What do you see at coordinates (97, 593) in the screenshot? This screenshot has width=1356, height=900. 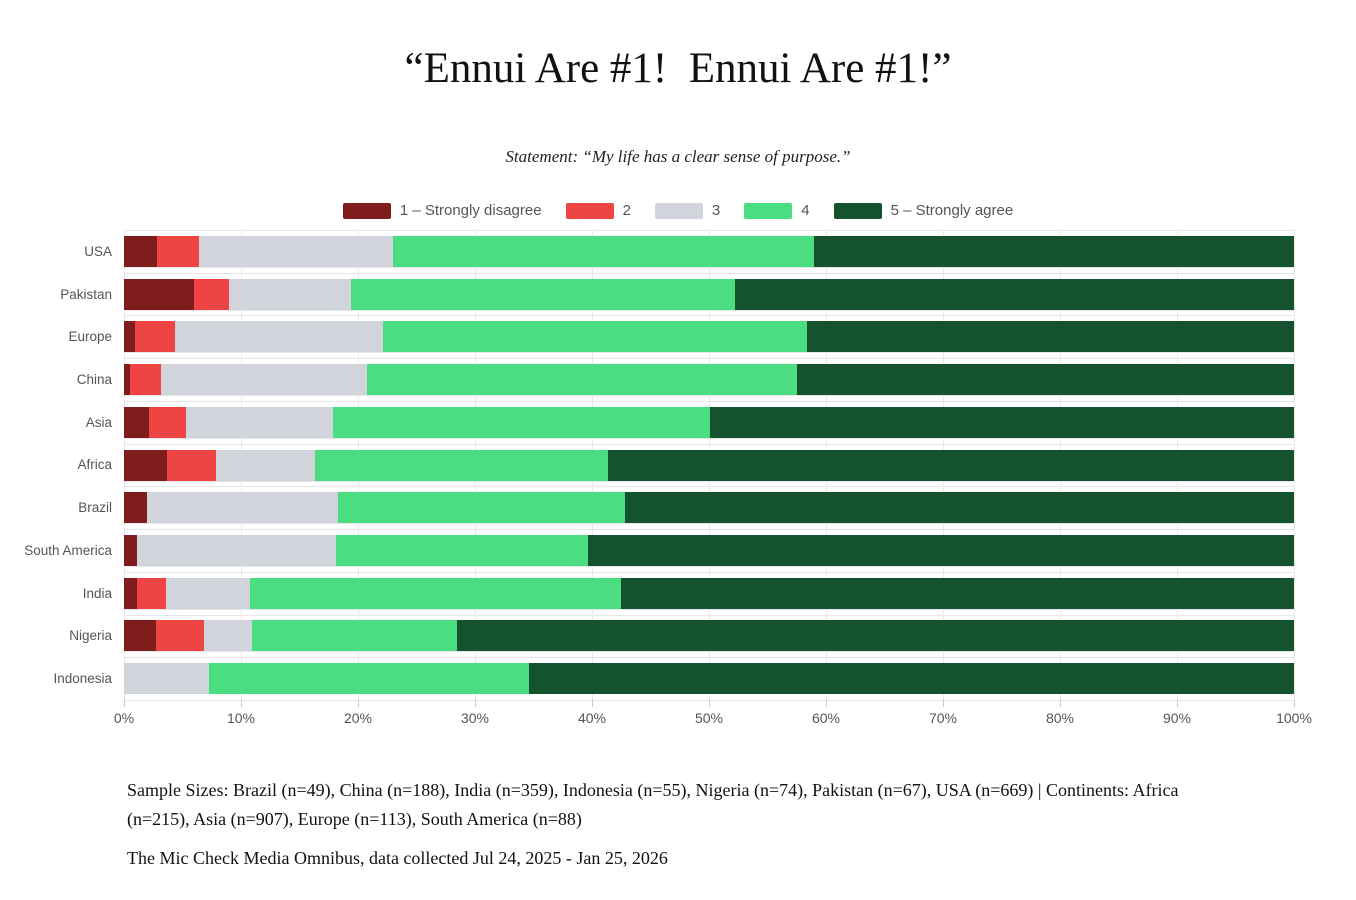 I see `category-label: India` at bounding box center [97, 593].